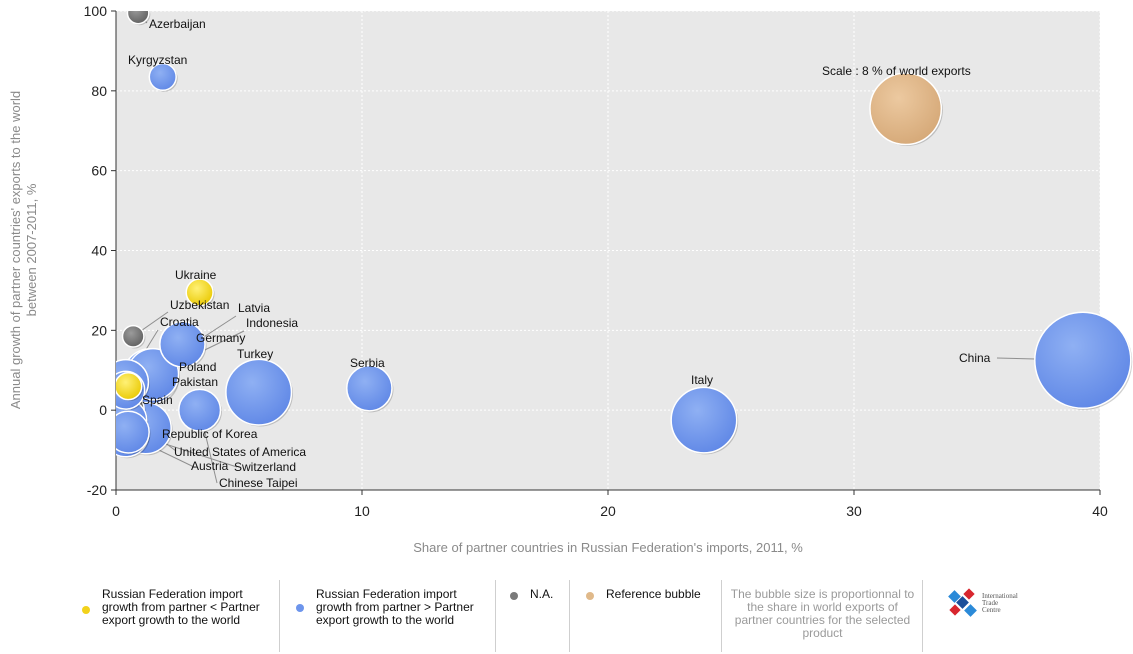 This screenshot has height=654, width=1133. Describe the element at coordinates (210, 466) in the screenshot. I see `bubble-label-austria: Austria` at that location.